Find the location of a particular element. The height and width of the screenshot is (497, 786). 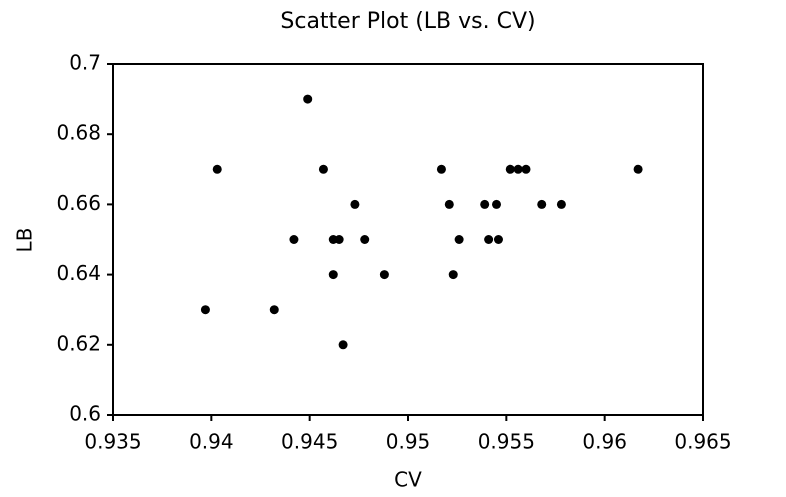

x-tick-label: 0.96 is located at coordinates (604, 442).